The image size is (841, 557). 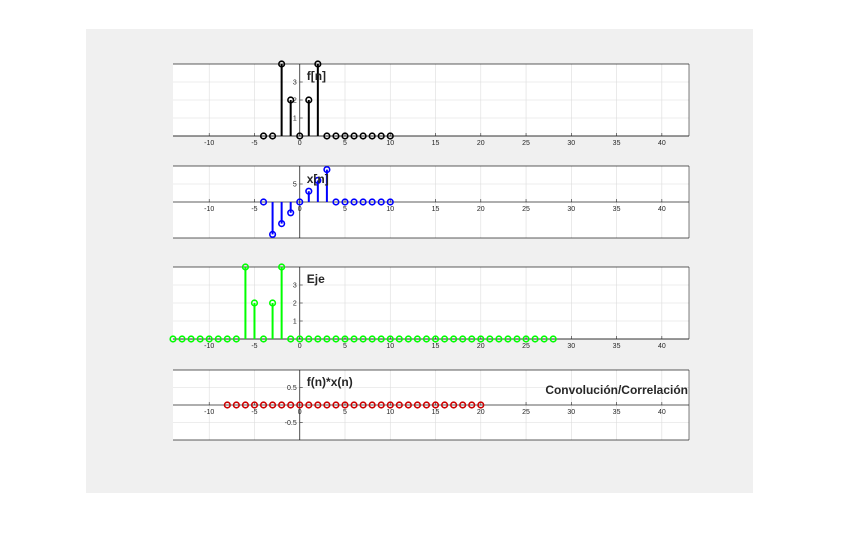 What do you see at coordinates (209, 143) in the screenshot?
I see `plot1-x-tick-label: -10` at bounding box center [209, 143].